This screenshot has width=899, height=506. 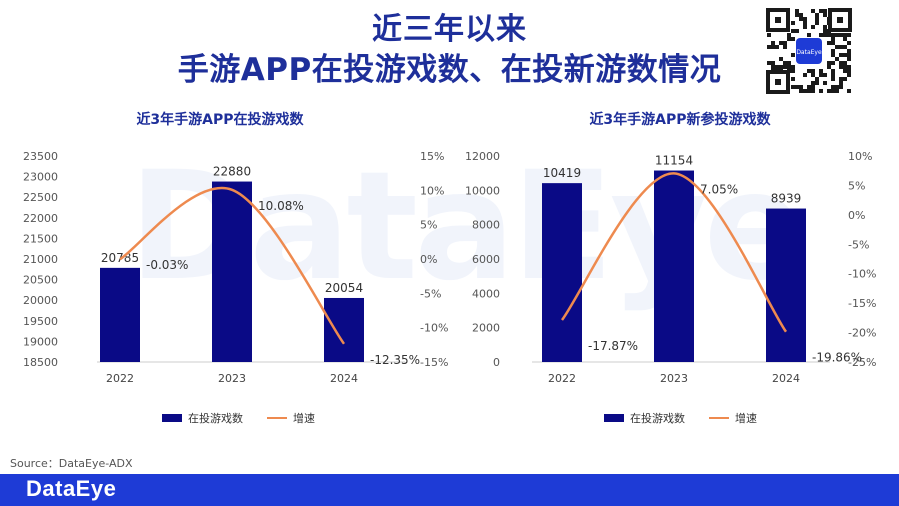 What do you see at coordinates (344, 288) in the screenshot?
I see `bar-value-label: 20054` at bounding box center [344, 288].